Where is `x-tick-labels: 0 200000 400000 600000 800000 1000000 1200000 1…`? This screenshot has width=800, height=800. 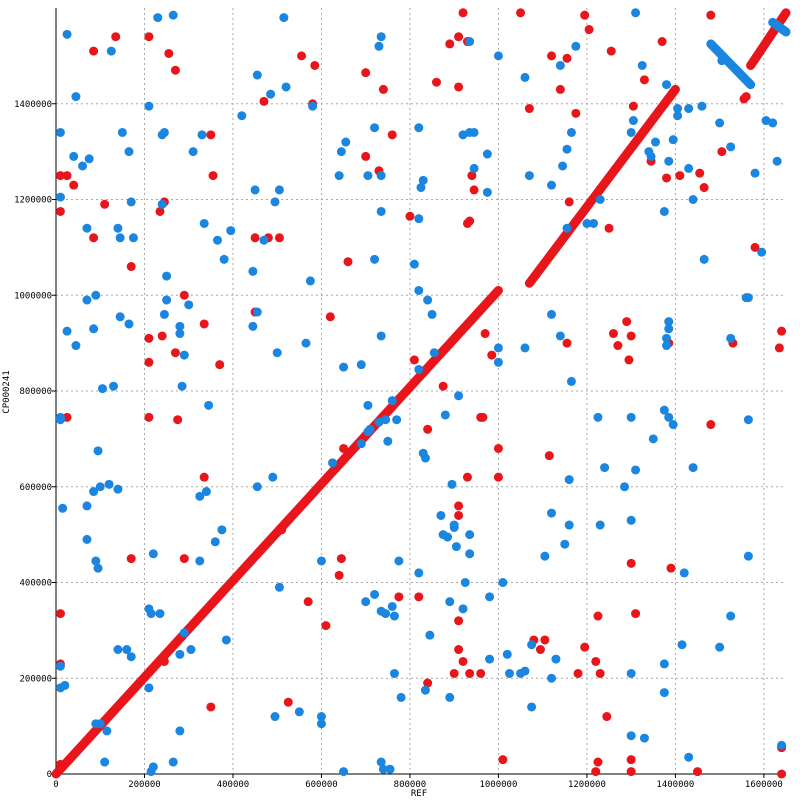
x-tick-labels: 0 200000 400000 600000 800000 1000000 1200000 1… is located at coordinates (418, 785).